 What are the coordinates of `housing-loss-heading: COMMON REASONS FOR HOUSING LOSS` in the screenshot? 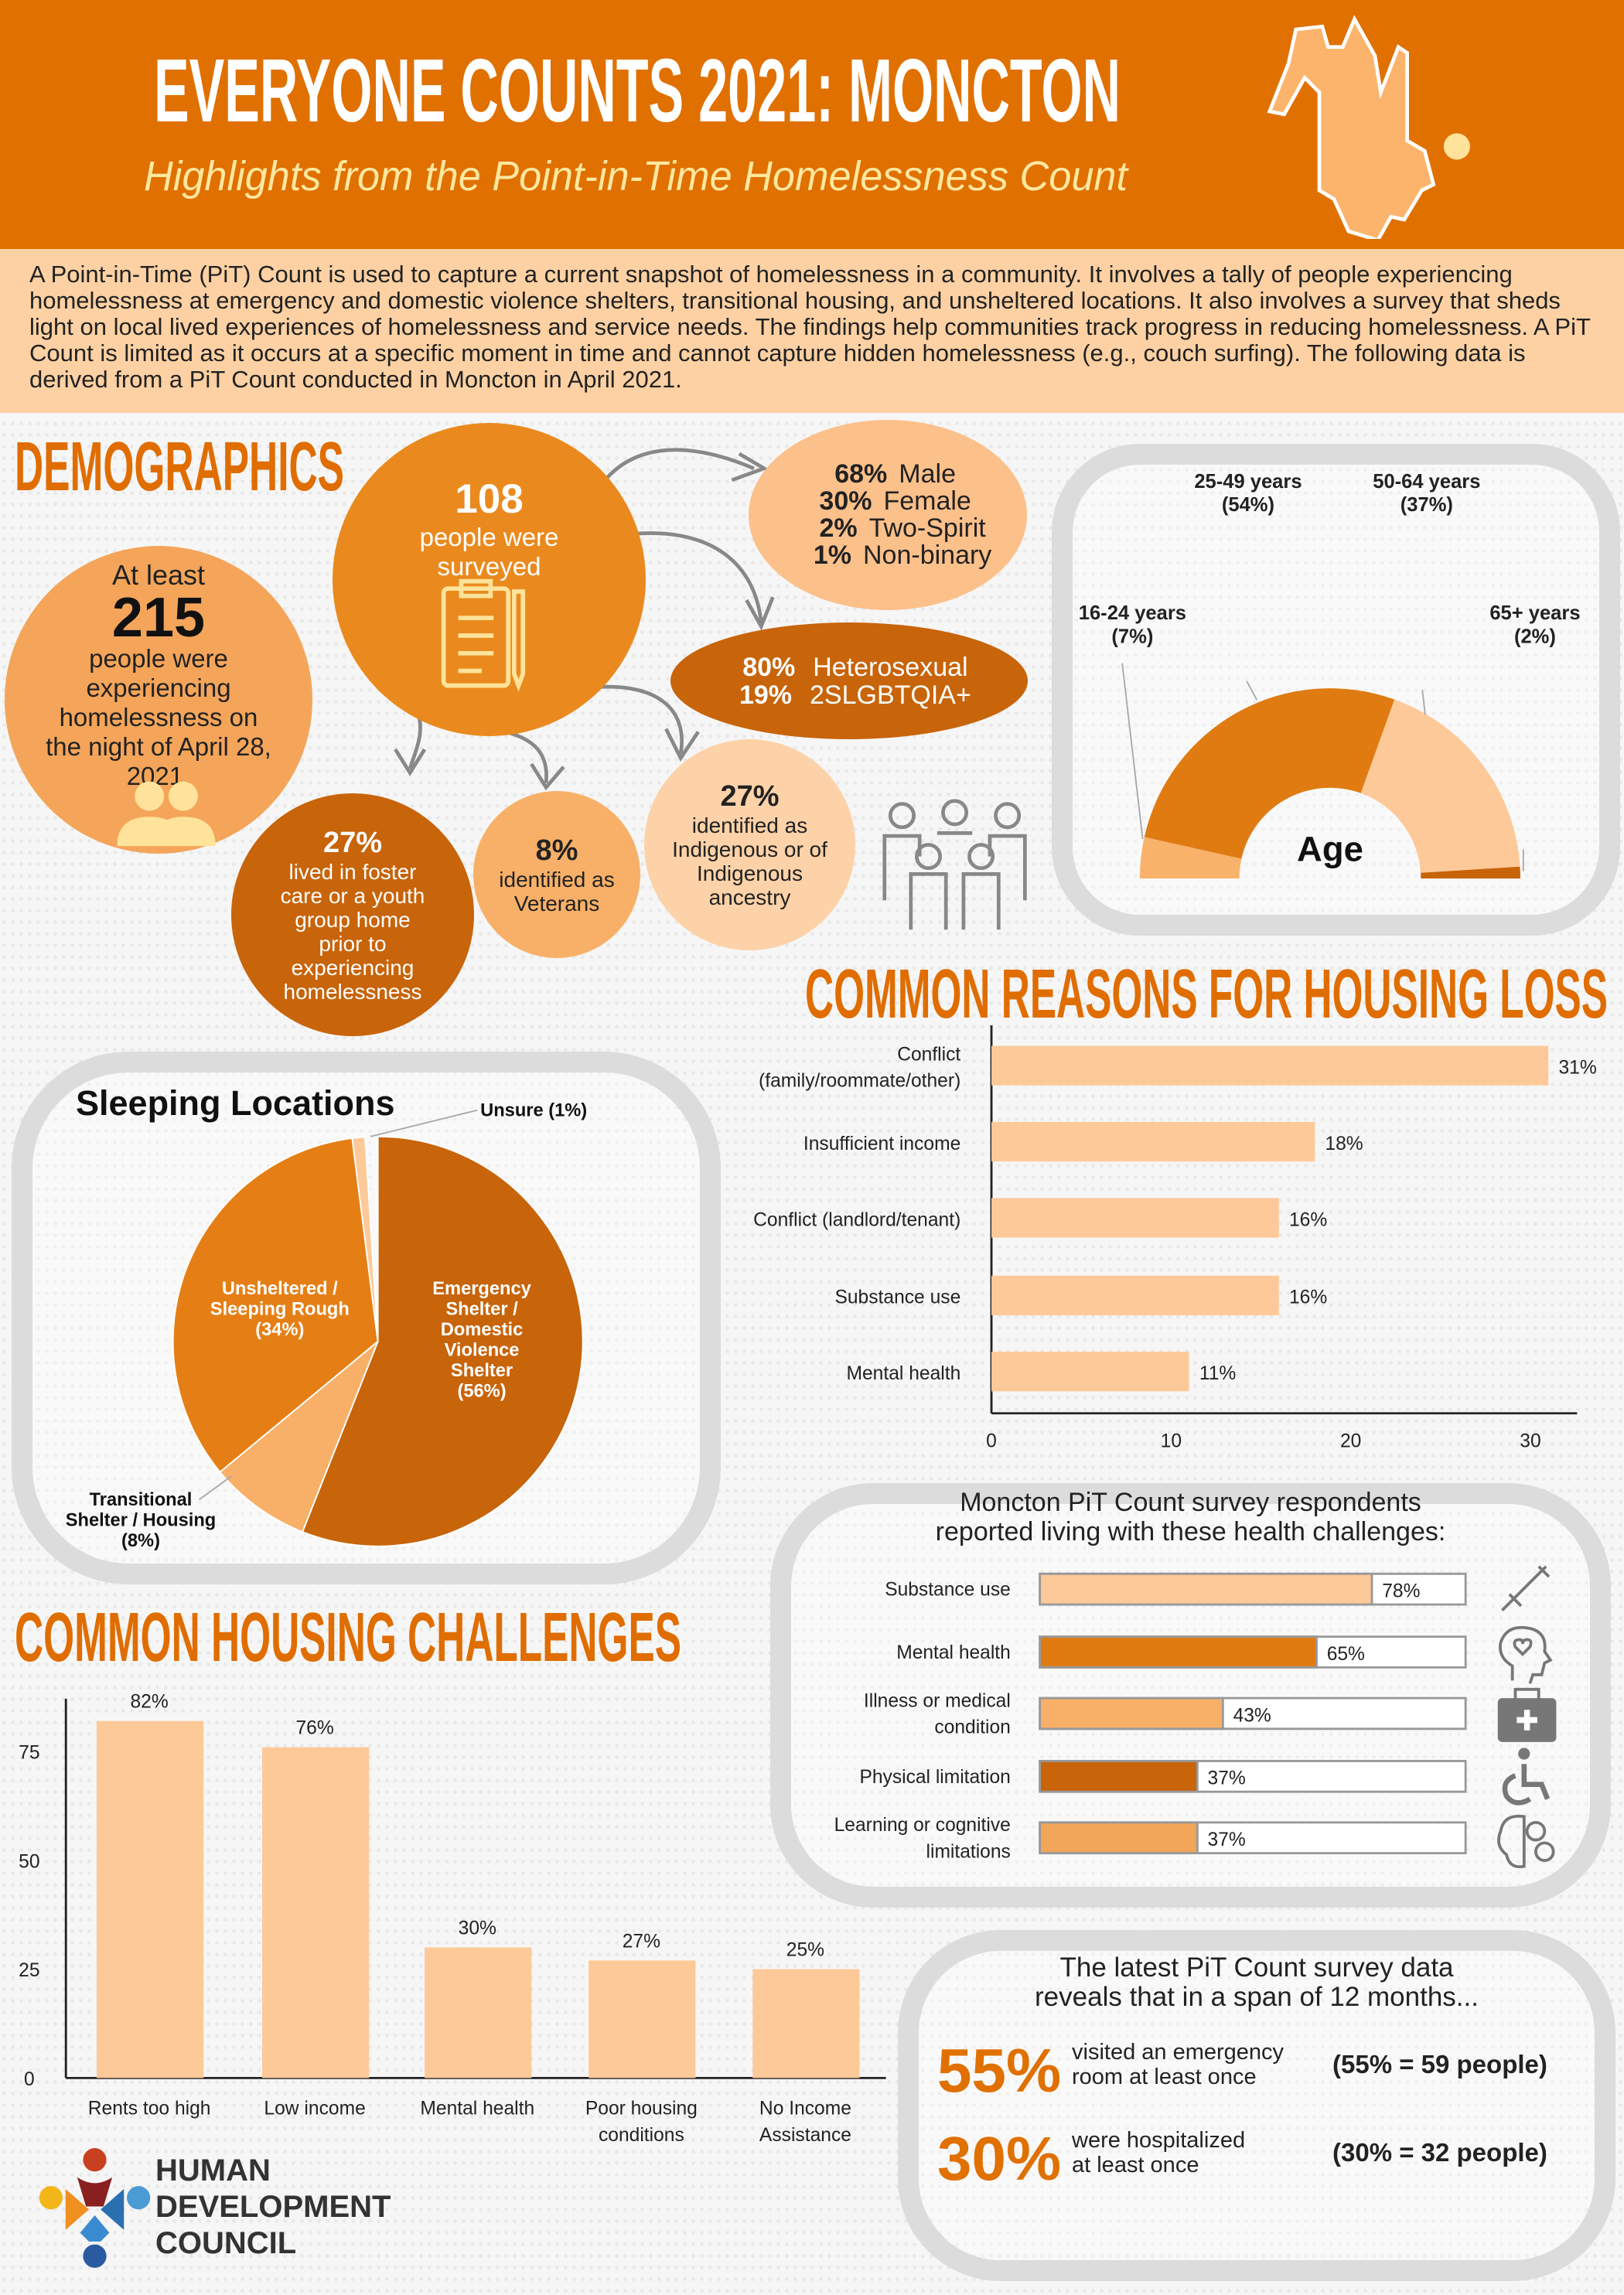 It's located at (1206, 996).